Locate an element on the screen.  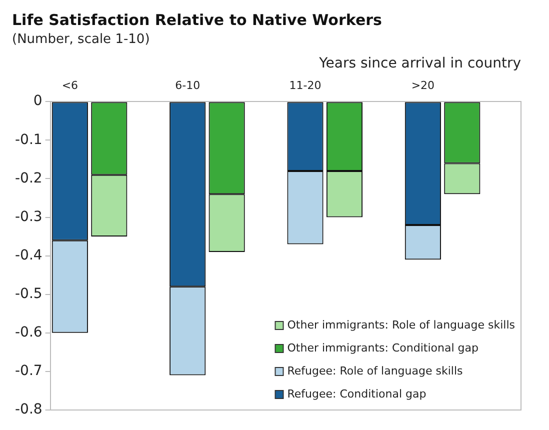
y-tick-label: -0.7 is located at coordinates (28, 371).